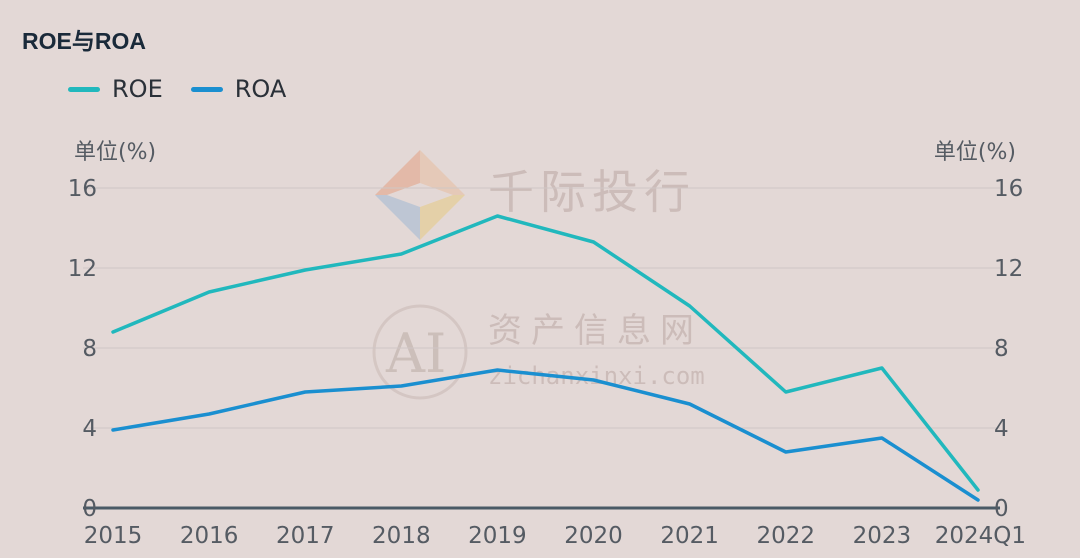 This screenshot has width=1080, height=558. I want to click on y-tick-label-left: 16, so click(82, 189).